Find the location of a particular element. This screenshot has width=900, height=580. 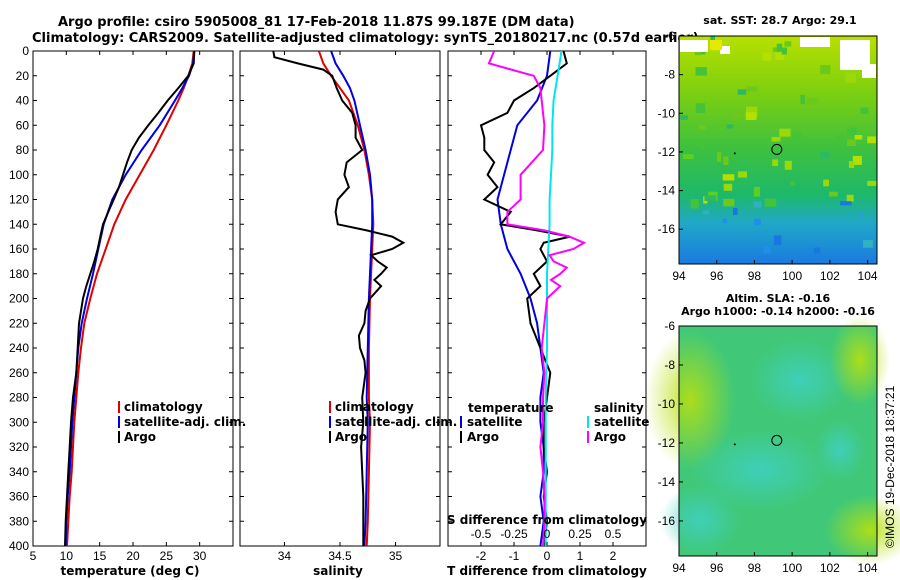

salinity-series-climatology is located at coordinates (346, 298).